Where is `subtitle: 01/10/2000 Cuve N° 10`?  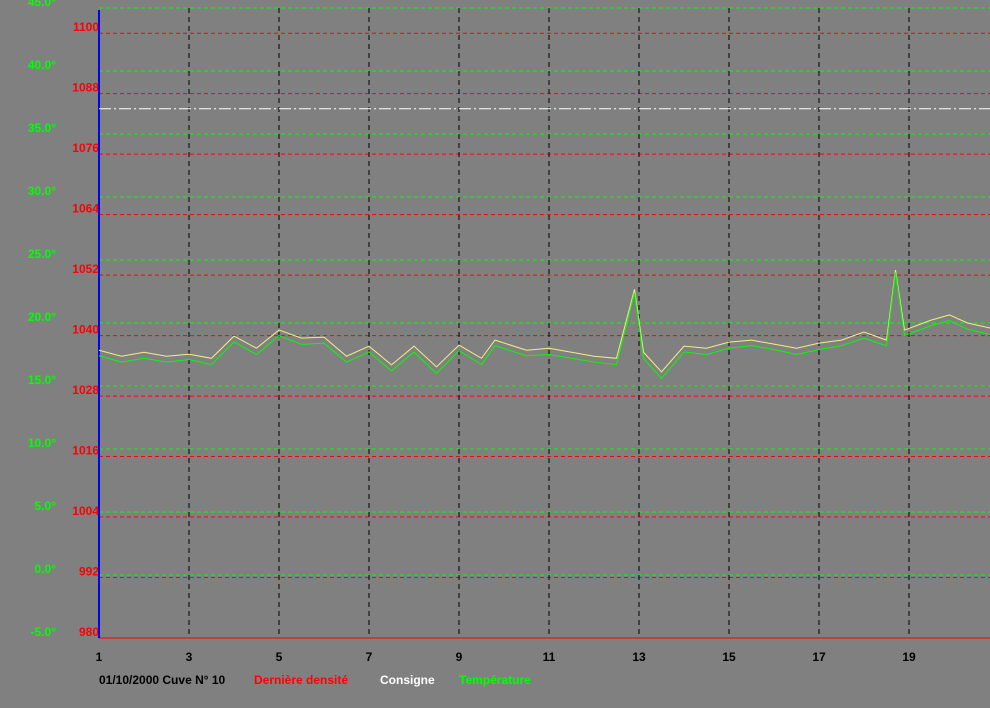 subtitle: 01/10/2000 Cuve N° 10 is located at coordinates (162, 680).